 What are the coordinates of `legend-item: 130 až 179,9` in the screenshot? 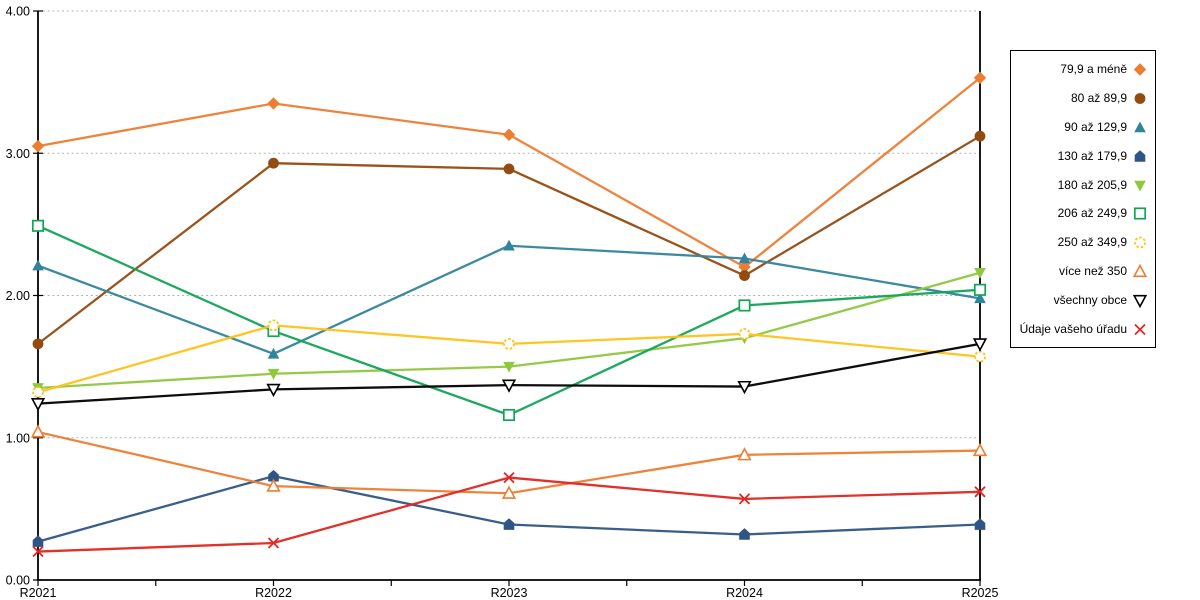 It's located at (1083, 156).